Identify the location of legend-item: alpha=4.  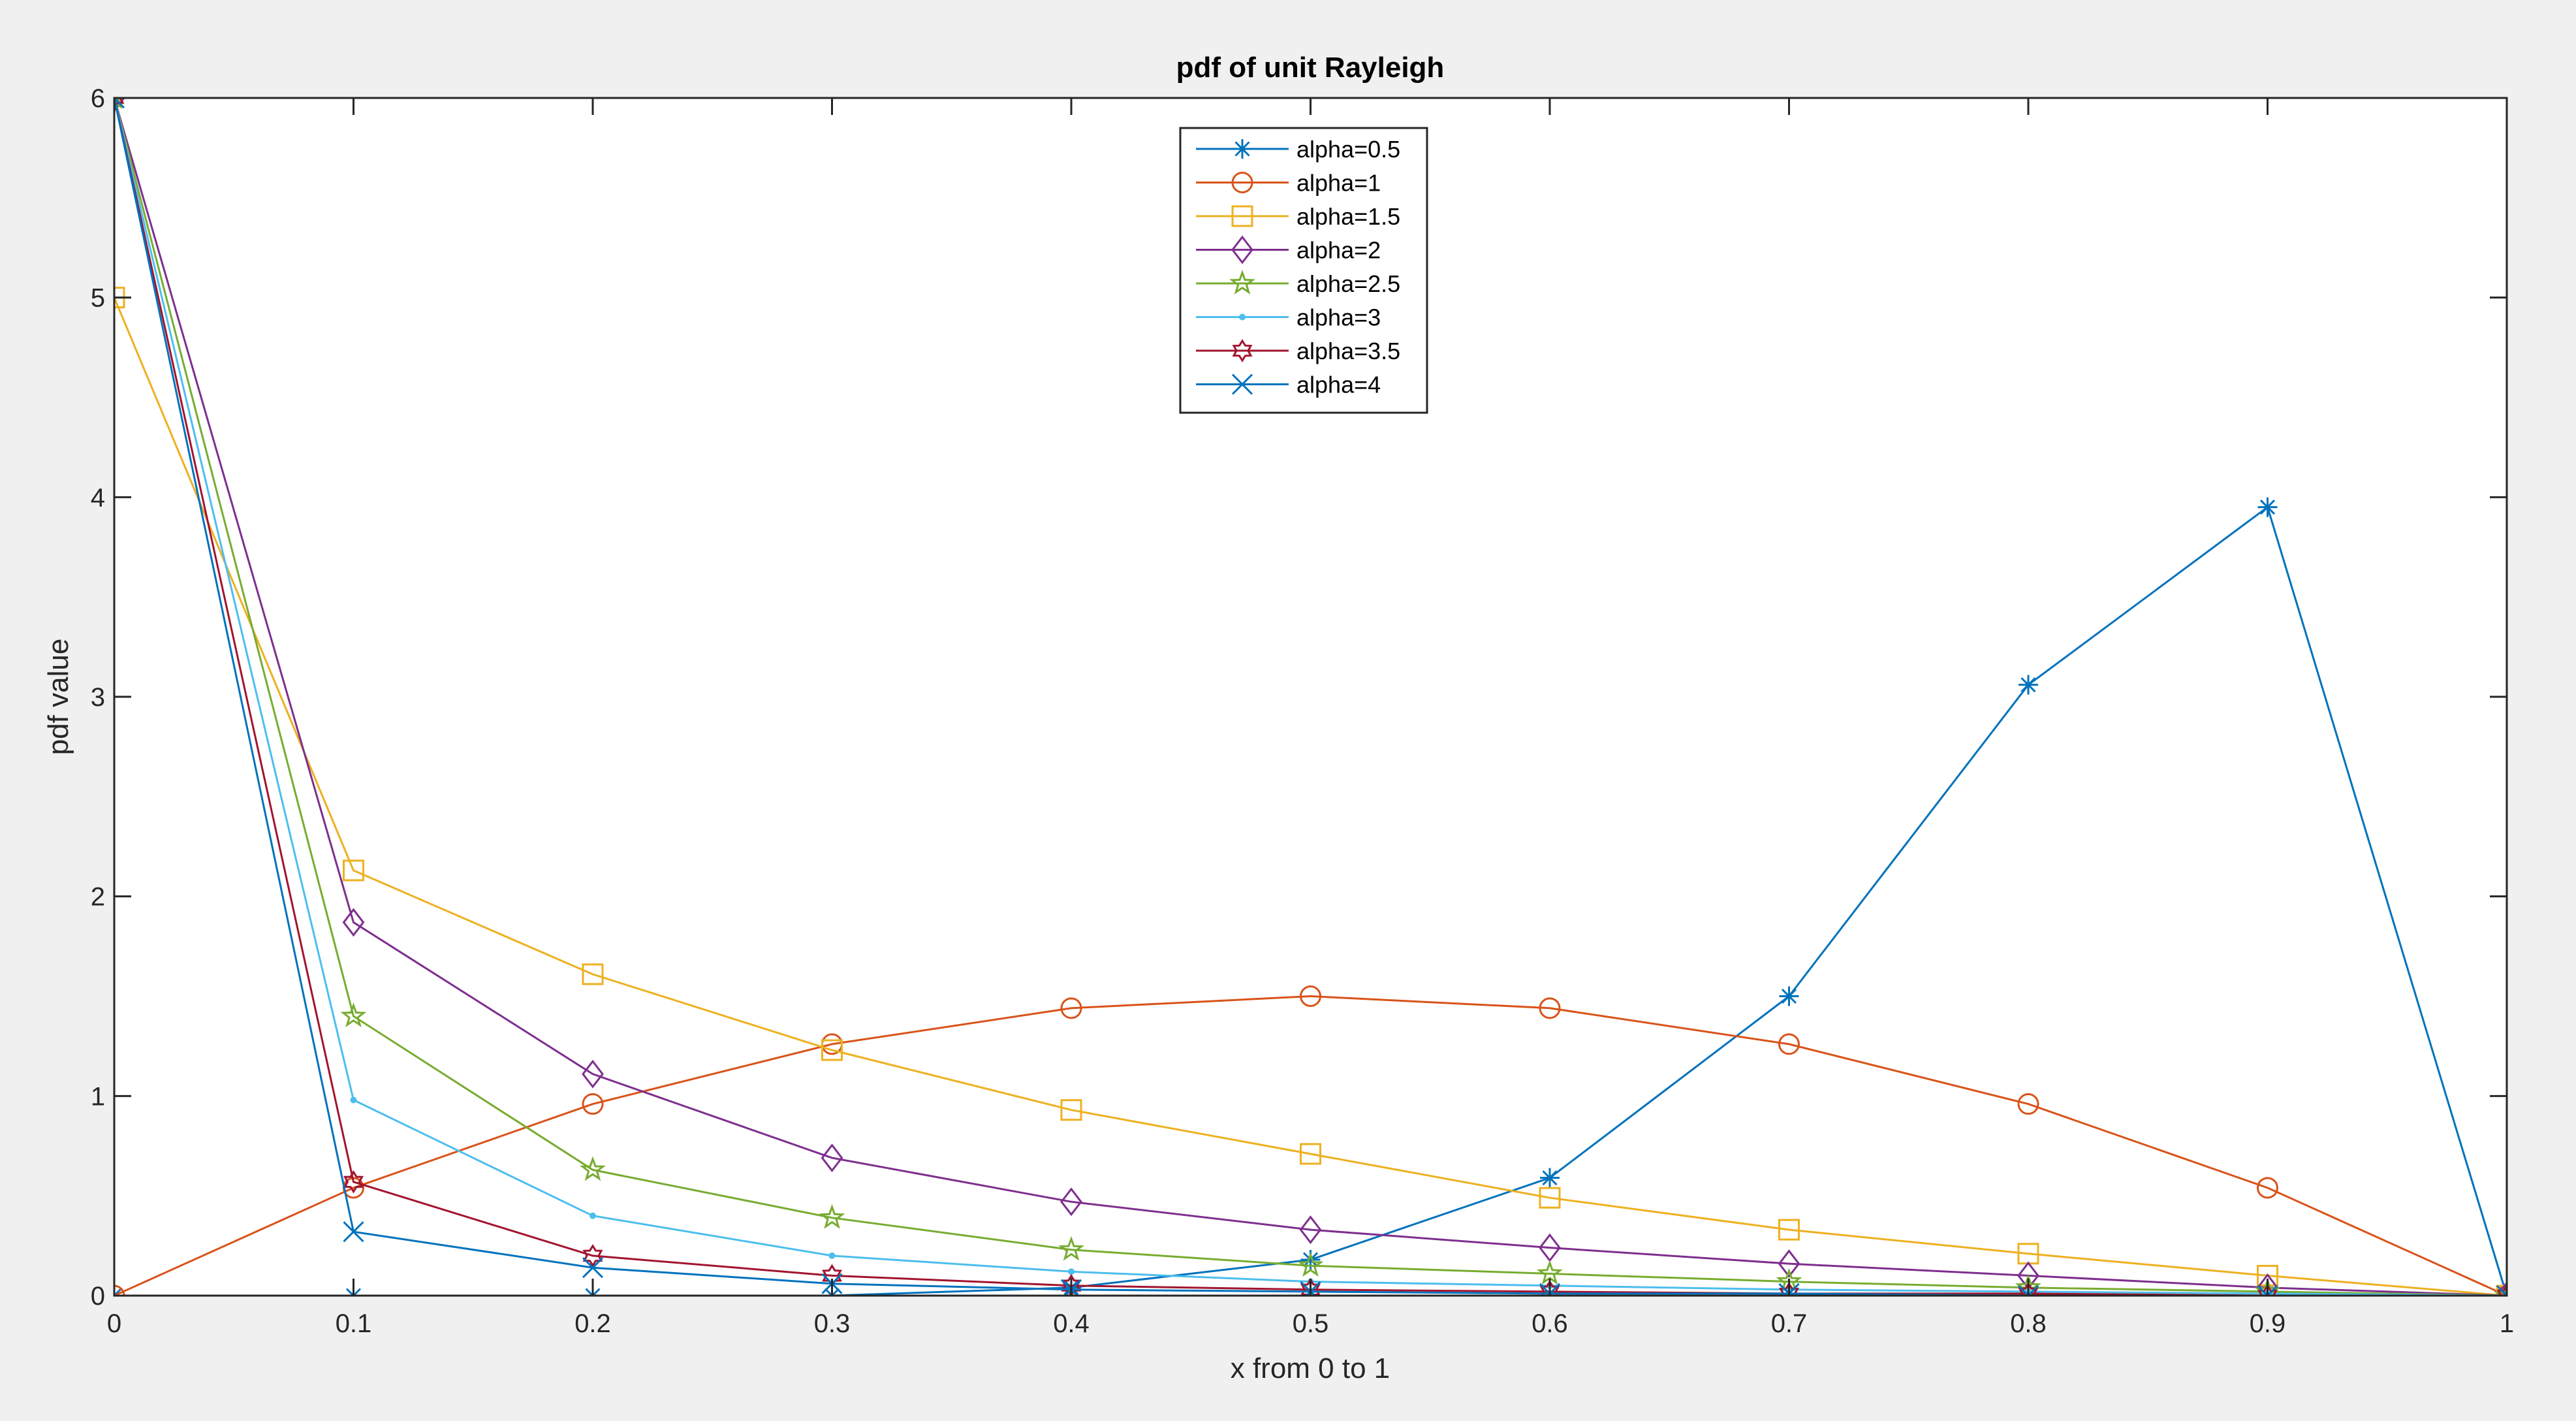
(1288, 385).